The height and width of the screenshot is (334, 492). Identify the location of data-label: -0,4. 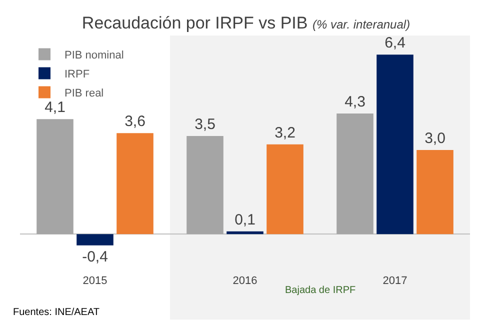
(95, 257).